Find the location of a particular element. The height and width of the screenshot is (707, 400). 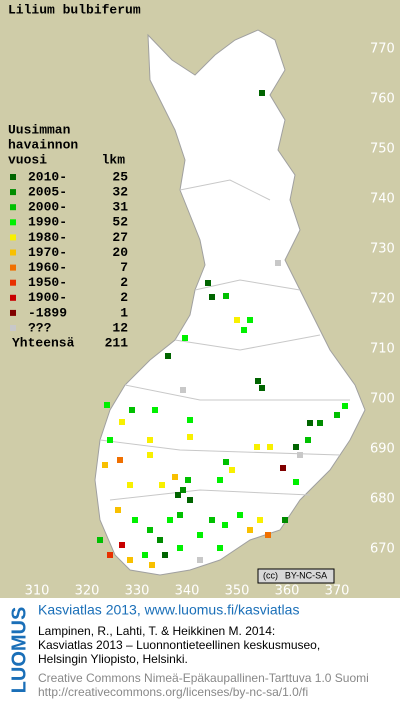

grid-y-label: 730 is located at coordinates (382, 249).